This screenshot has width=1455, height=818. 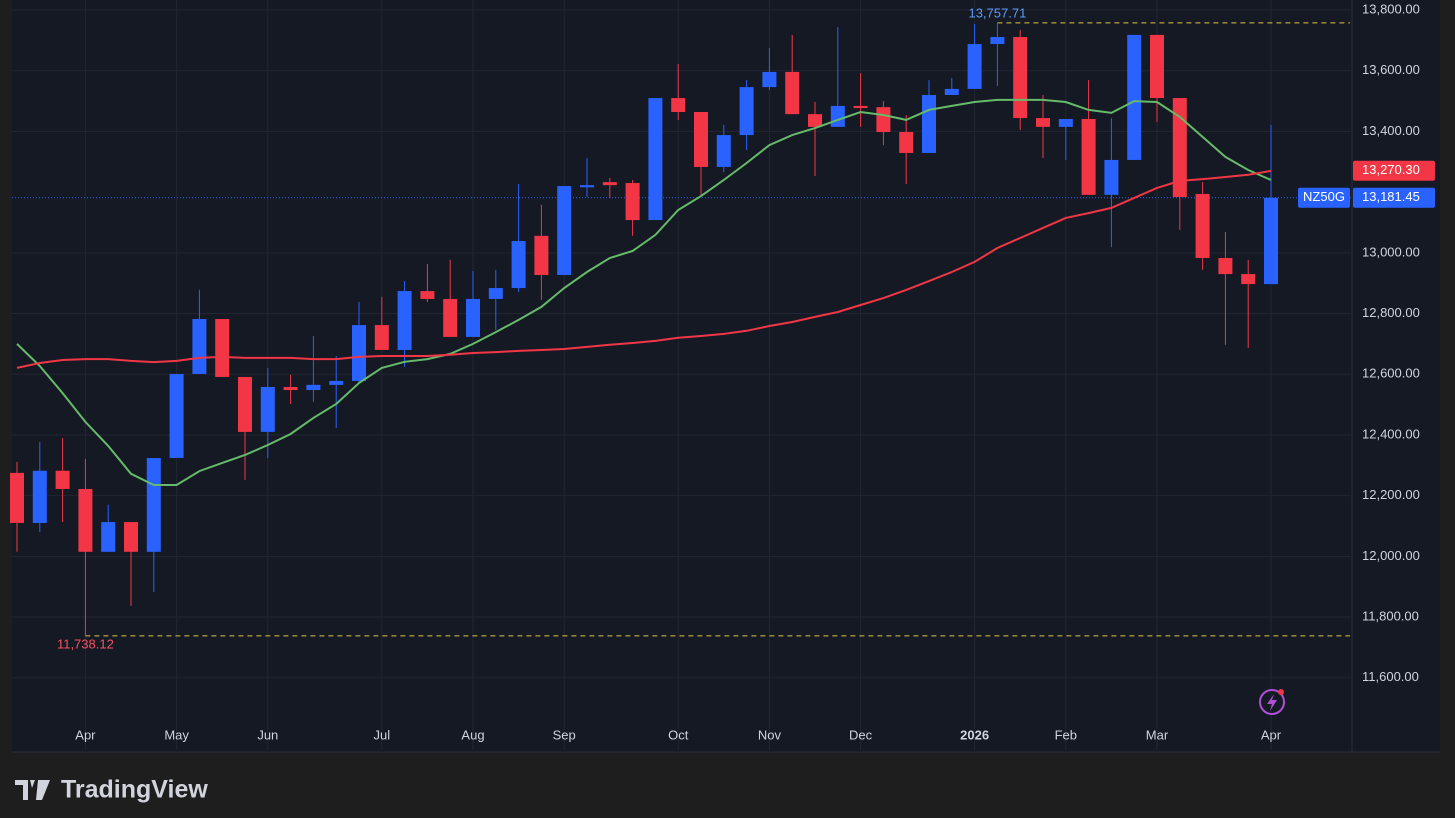 What do you see at coordinates (861, 734) in the screenshot?
I see `x-tick-label: Dec` at bounding box center [861, 734].